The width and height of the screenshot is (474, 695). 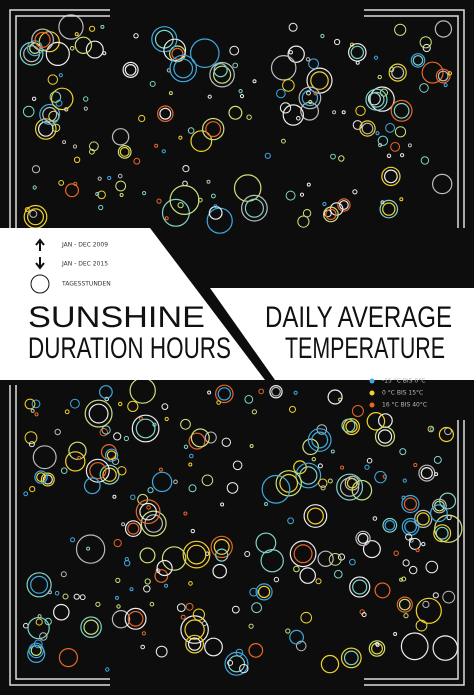 What do you see at coordinates (402, 393) in the screenshot?
I see `legend-label: 0 °C BIS 15°C` at bounding box center [402, 393].